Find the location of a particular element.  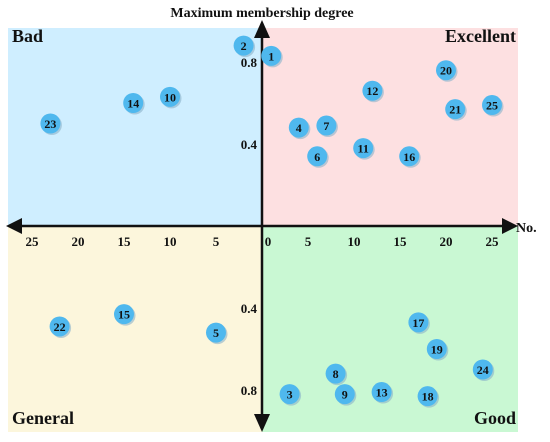

quadrant-label-bad: Bad is located at coordinates (27, 36).